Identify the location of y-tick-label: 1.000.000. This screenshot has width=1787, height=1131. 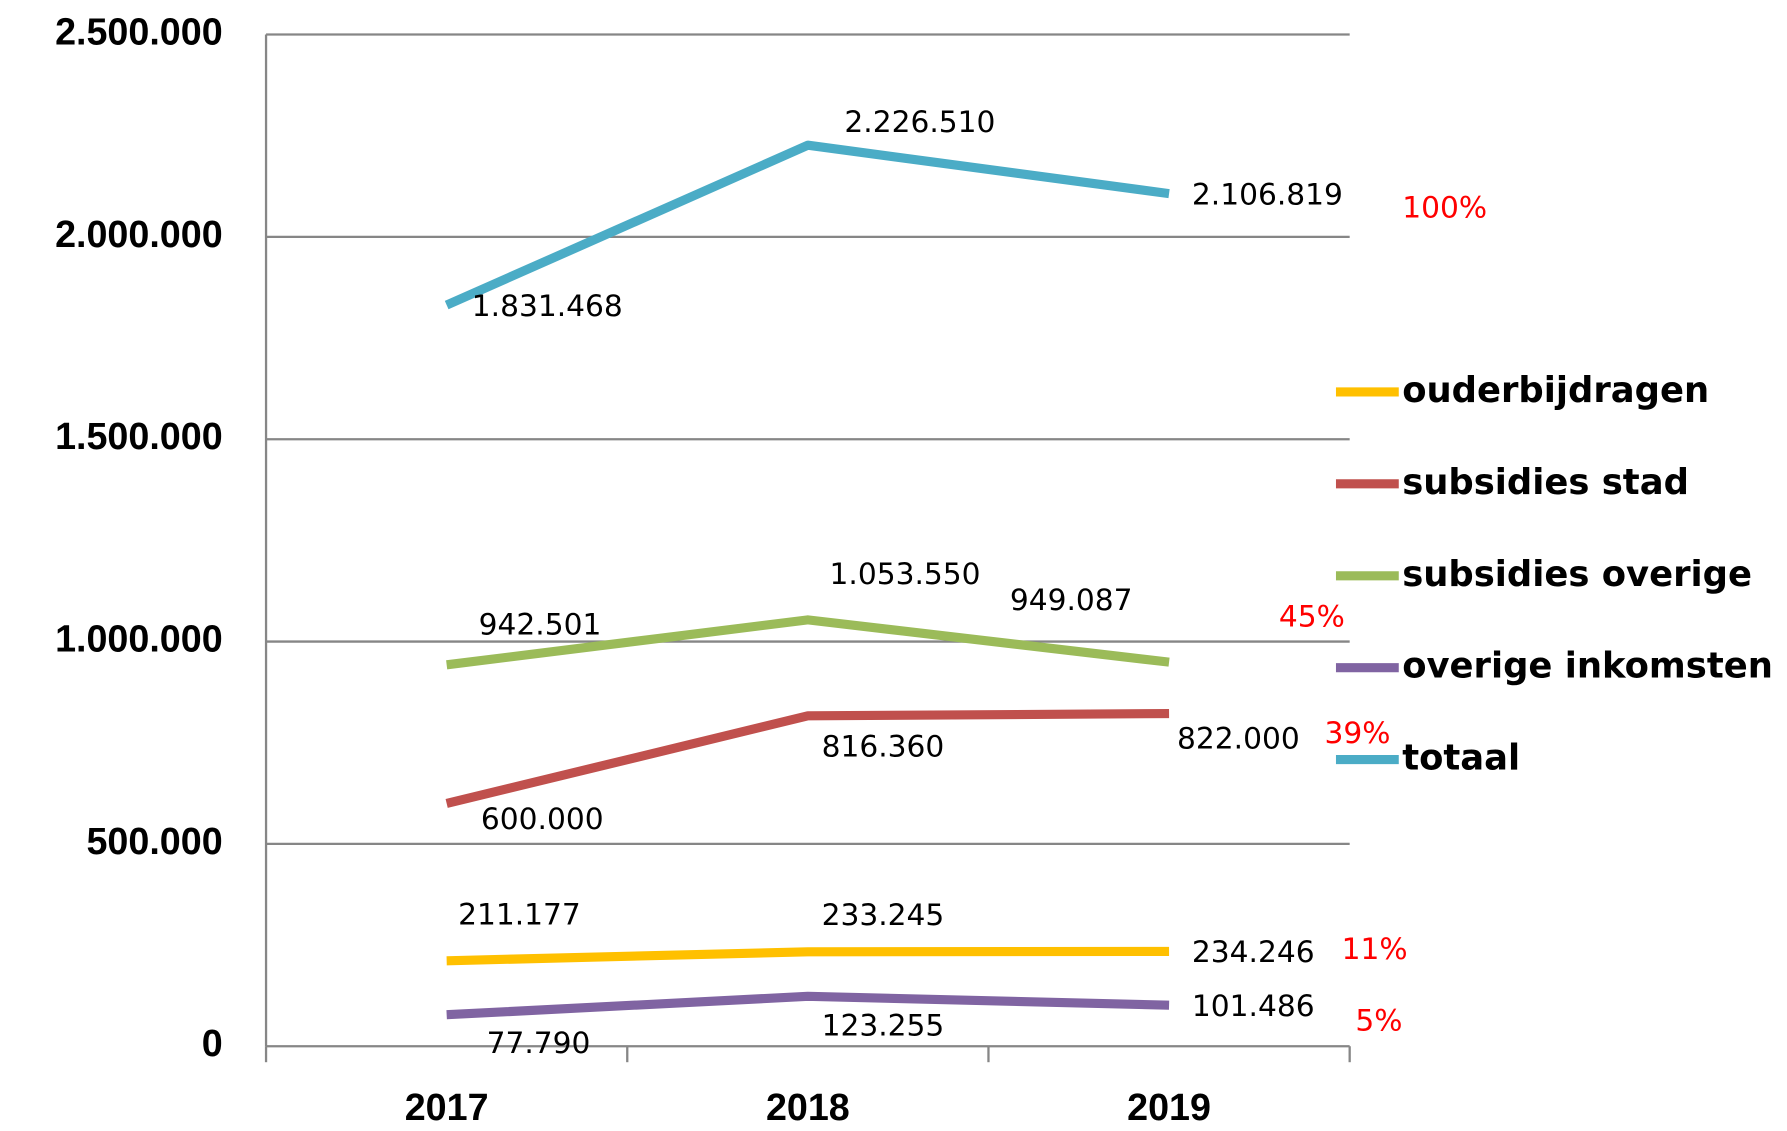
(139, 639).